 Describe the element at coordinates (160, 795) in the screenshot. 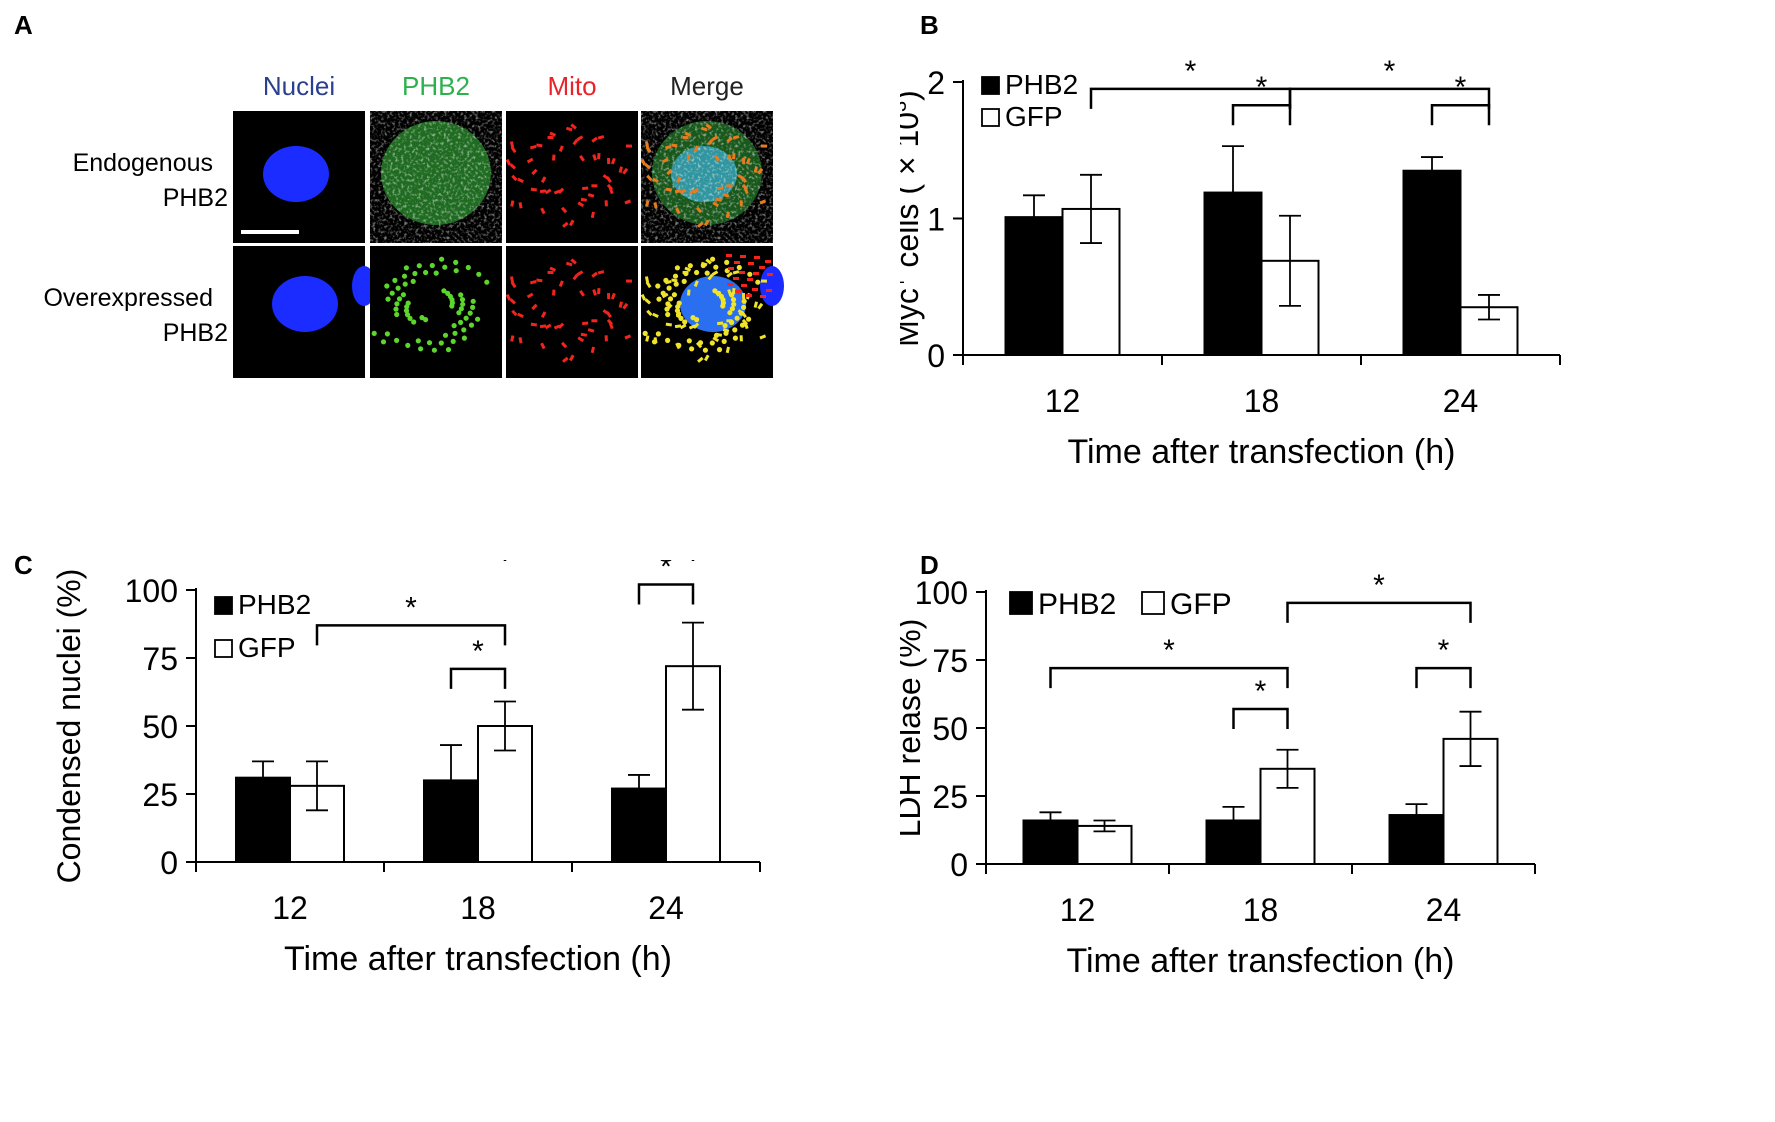

I see `y-tick-label: 25` at that location.